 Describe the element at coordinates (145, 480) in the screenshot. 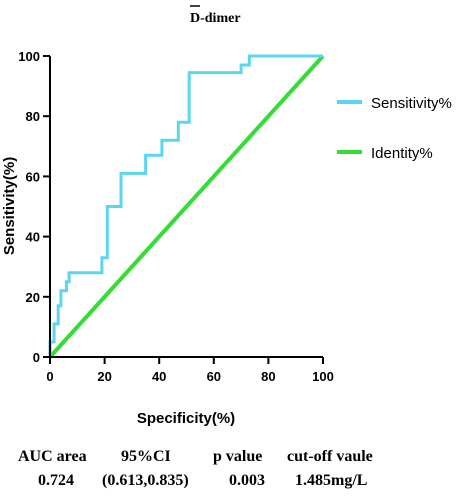

I see `stats-value-ci: (0.613,0.835)` at that location.